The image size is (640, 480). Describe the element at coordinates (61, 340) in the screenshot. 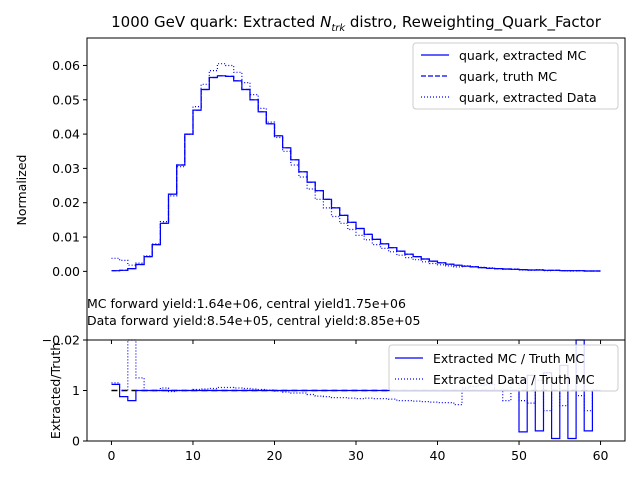

I see `main-ytick-label: −0.02` at that location.